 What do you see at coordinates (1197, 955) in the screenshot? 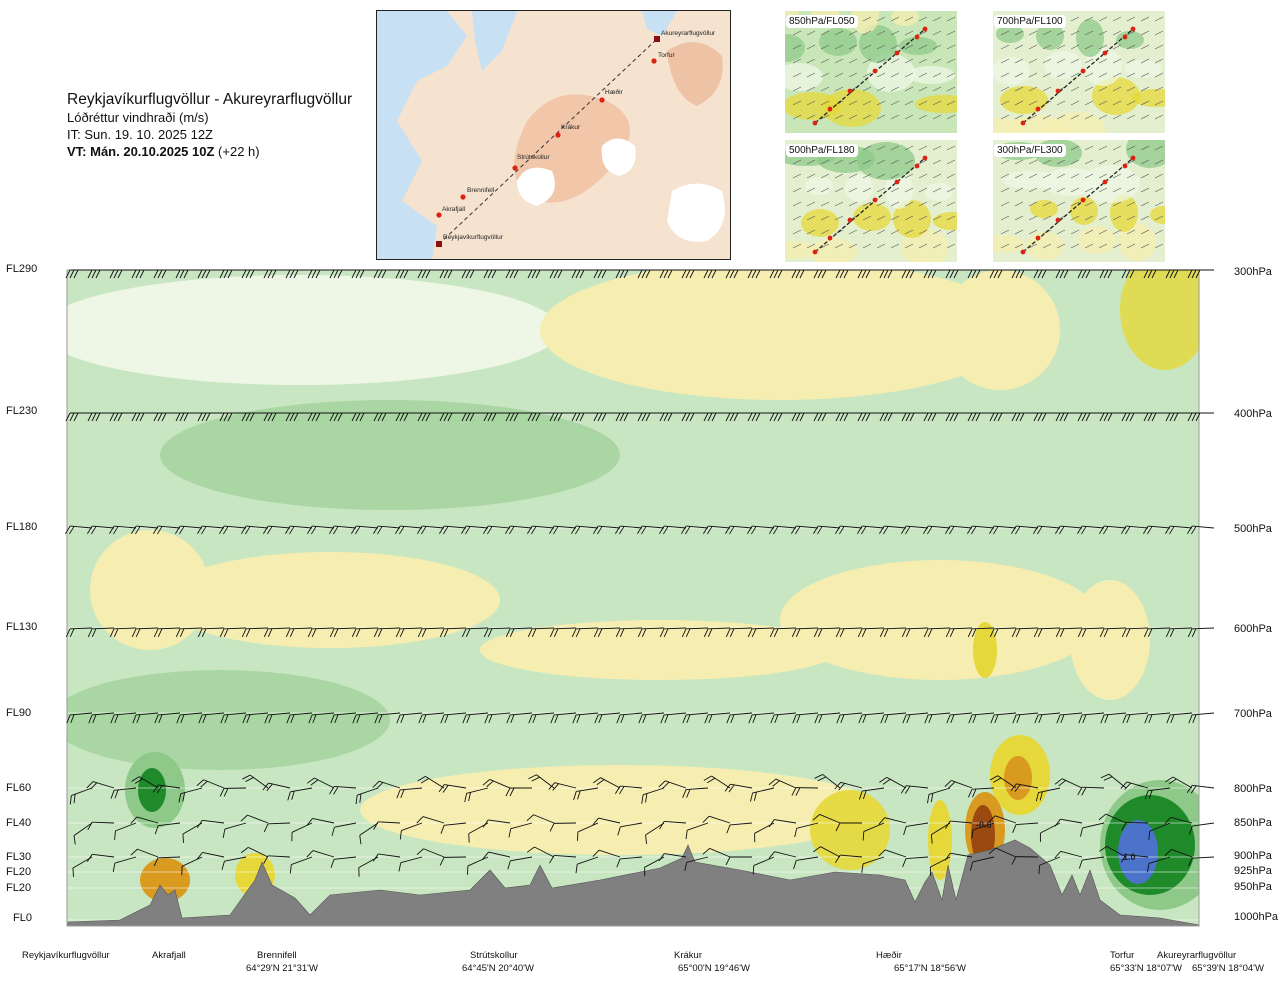
I see `station-label: Akureyrarflugvöllur` at bounding box center [1197, 955].